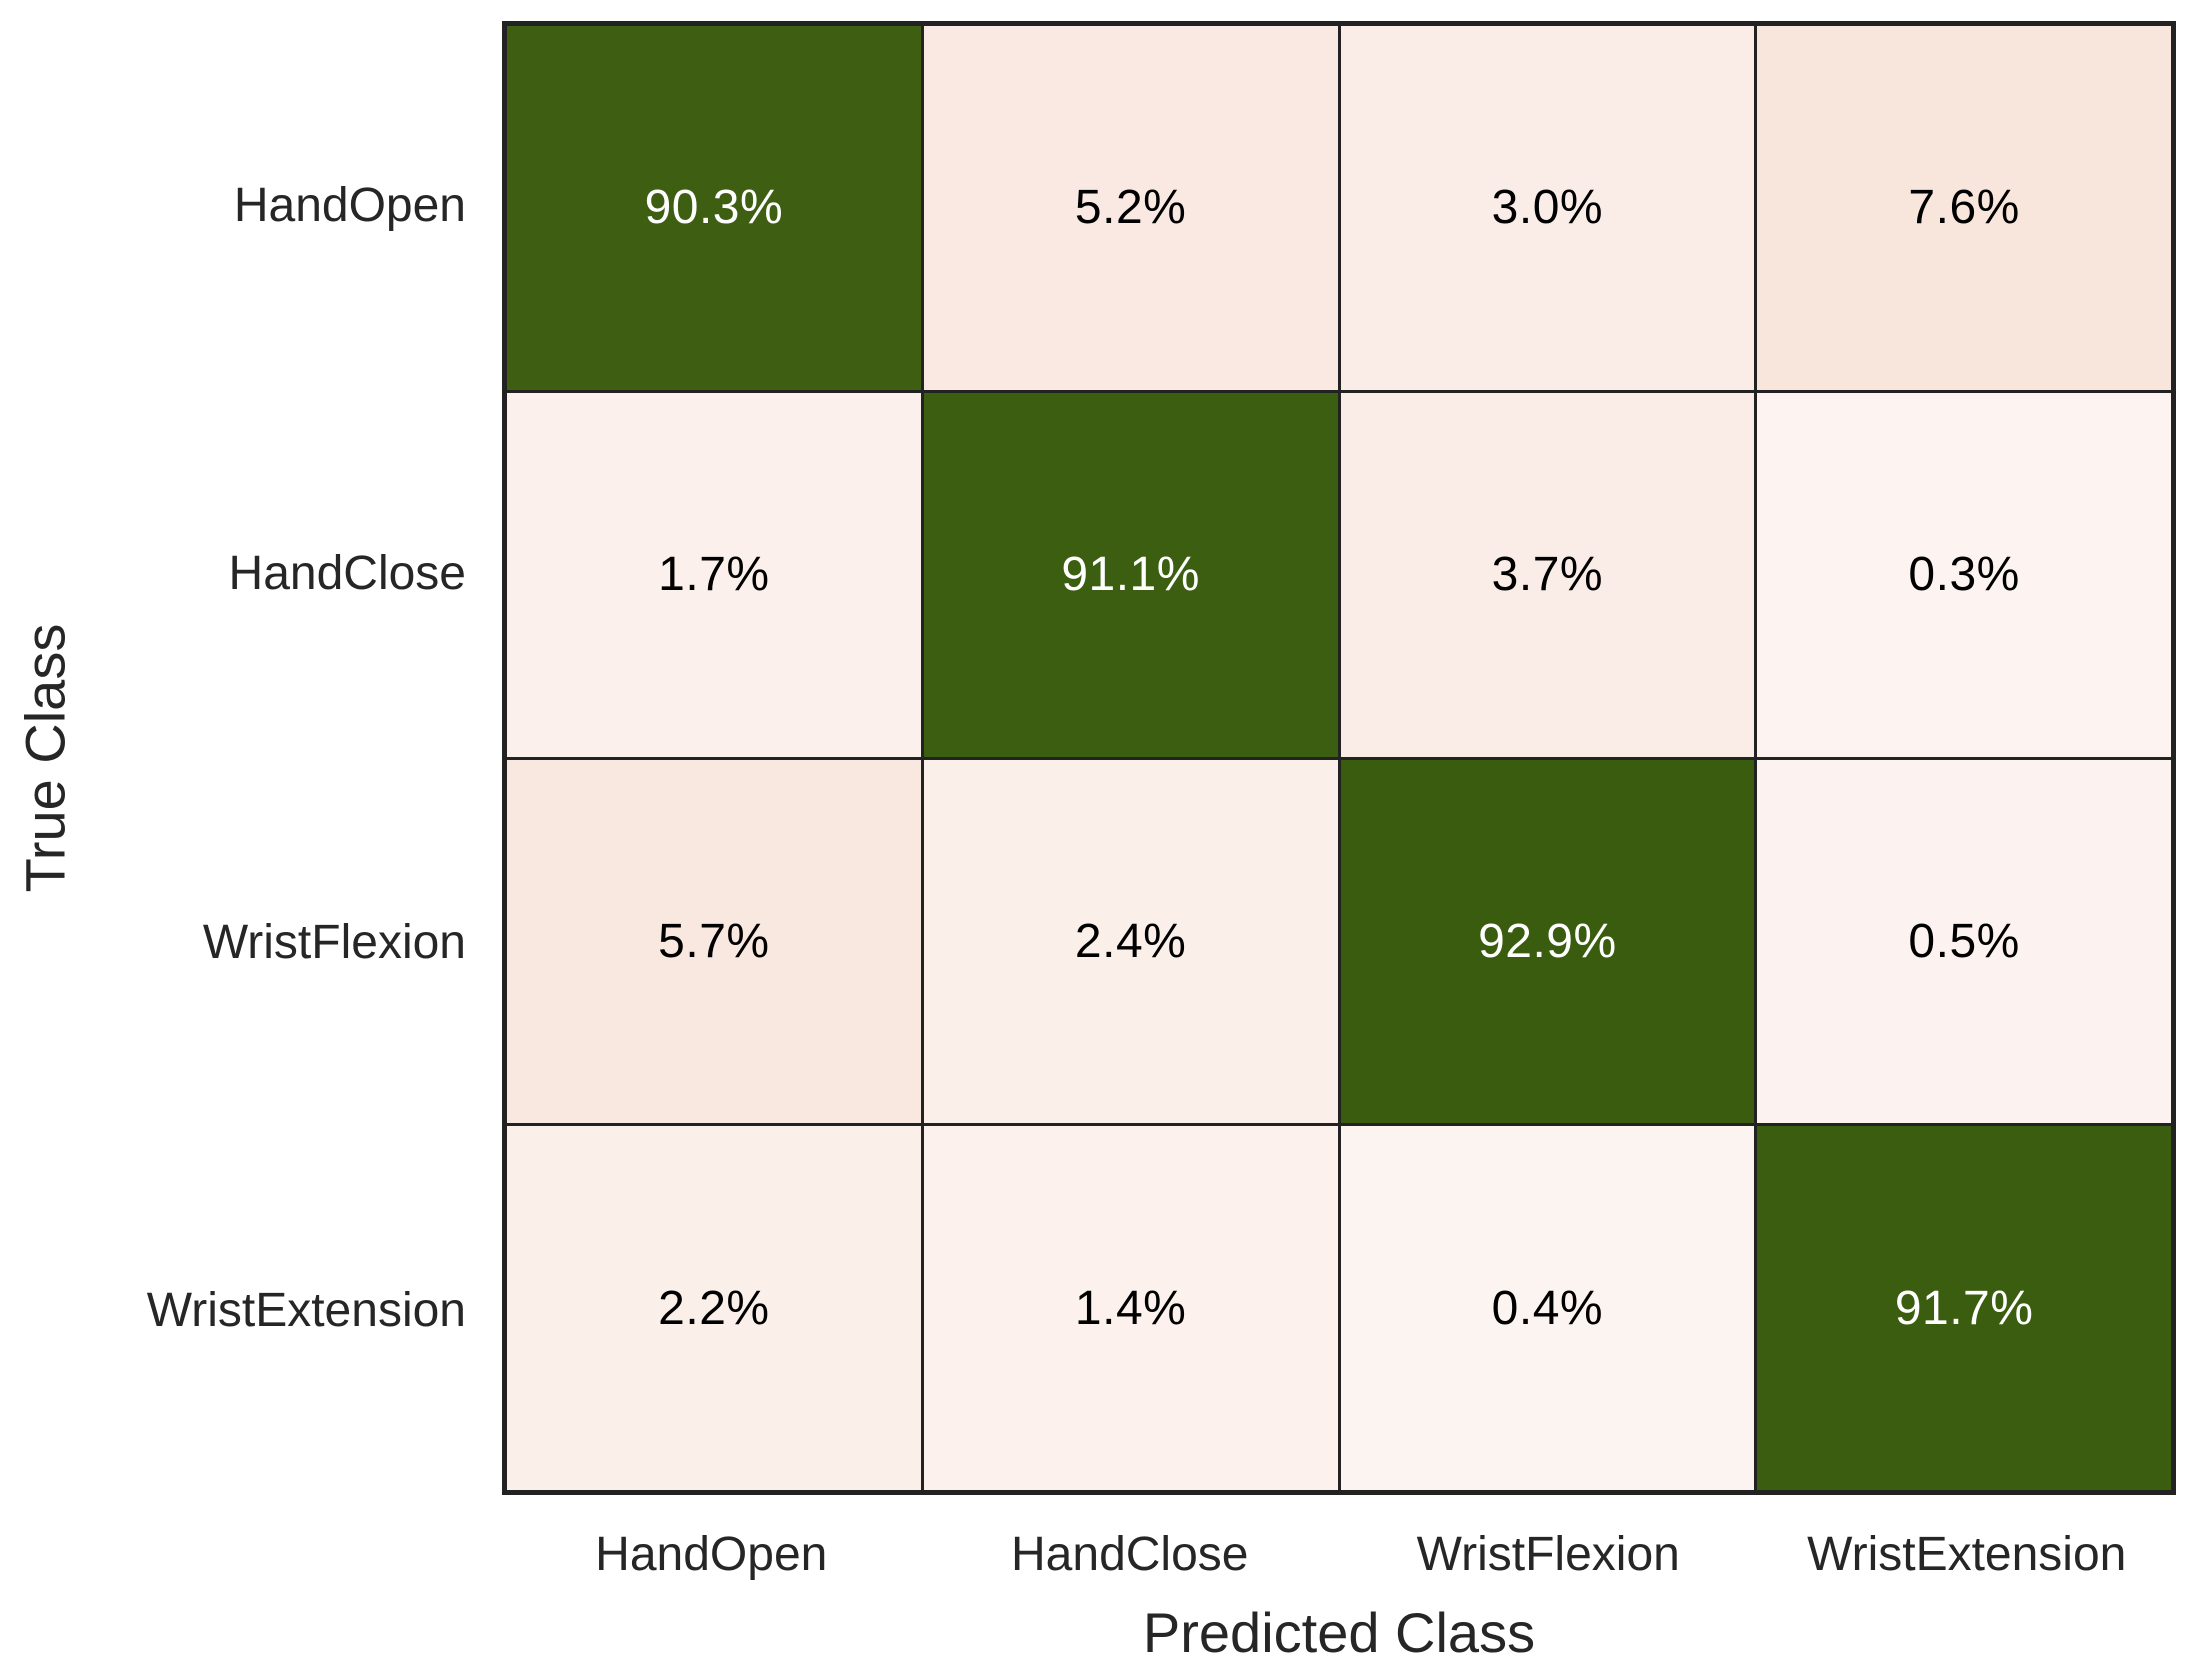  What do you see at coordinates (306, 1311) in the screenshot?
I see `y-tick-label-WristExtension: WristExtension` at bounding box center [306, 1311].